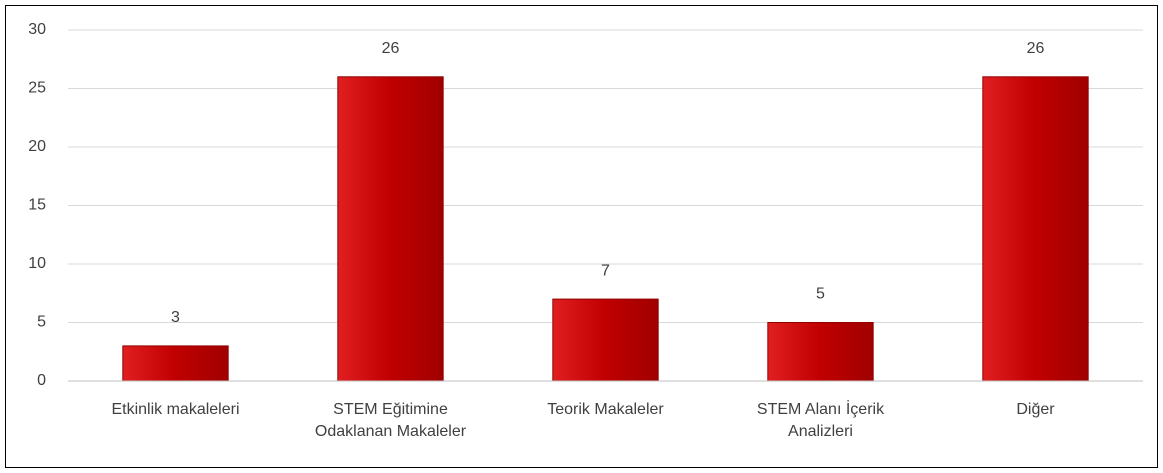  I want to click on x-tick-label: Teorik Makaleler, so click(605, 409).